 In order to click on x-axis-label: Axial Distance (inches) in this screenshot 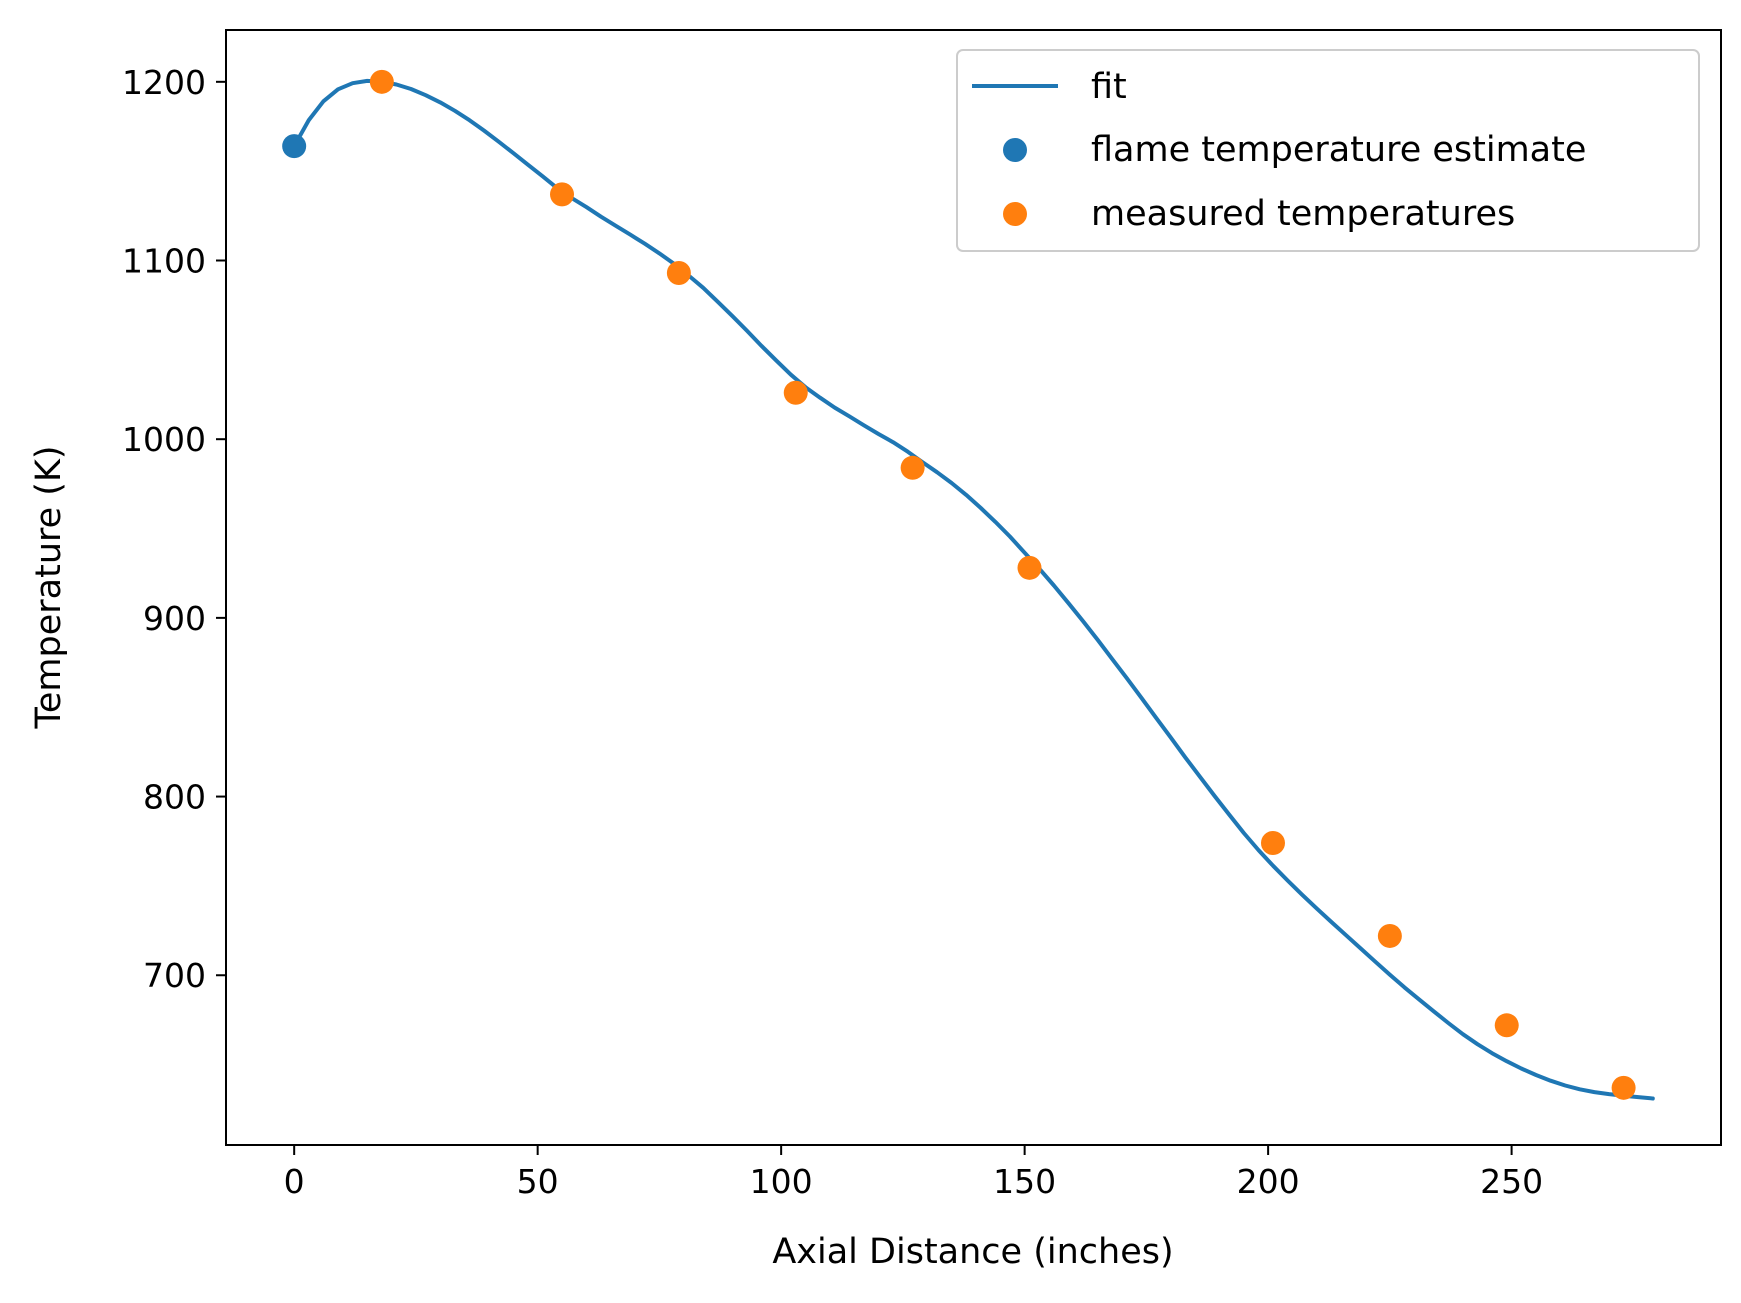, I will do `click(972, 1252)`.